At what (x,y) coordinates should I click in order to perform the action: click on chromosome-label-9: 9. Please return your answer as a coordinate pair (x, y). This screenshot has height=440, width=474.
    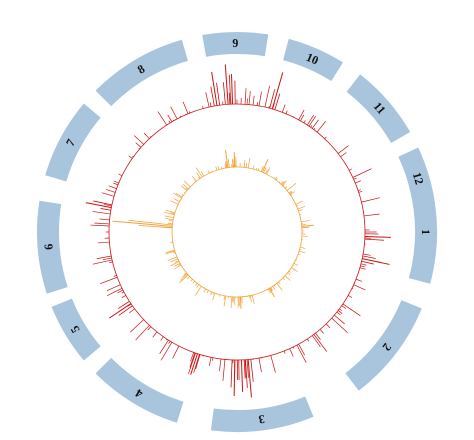
    Looking at the image, I should click on (235, 43).